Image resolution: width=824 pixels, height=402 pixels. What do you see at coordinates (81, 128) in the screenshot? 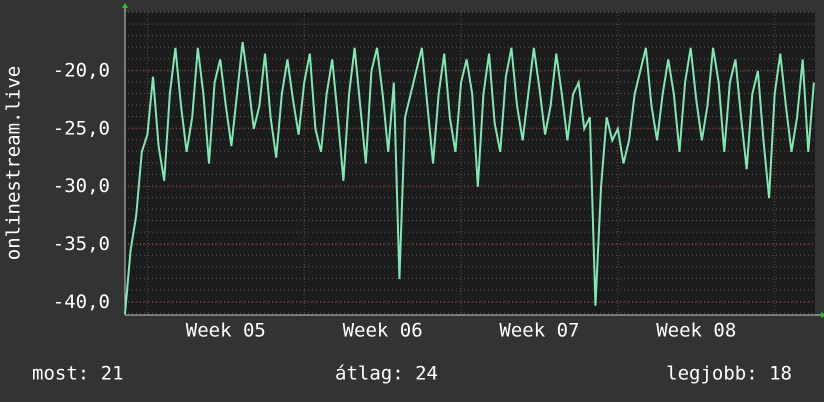
I see `y-tick-label: -25,0` at bounding box center [81, 128].